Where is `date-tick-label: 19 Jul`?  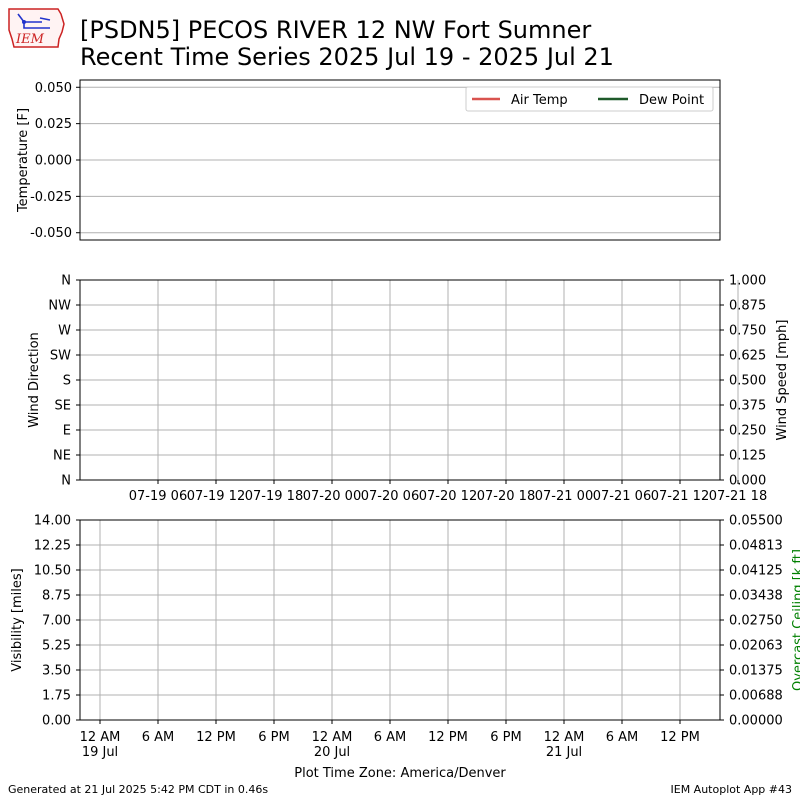
date-tick-label: 19 Jul is located at coordinates (100, 752).